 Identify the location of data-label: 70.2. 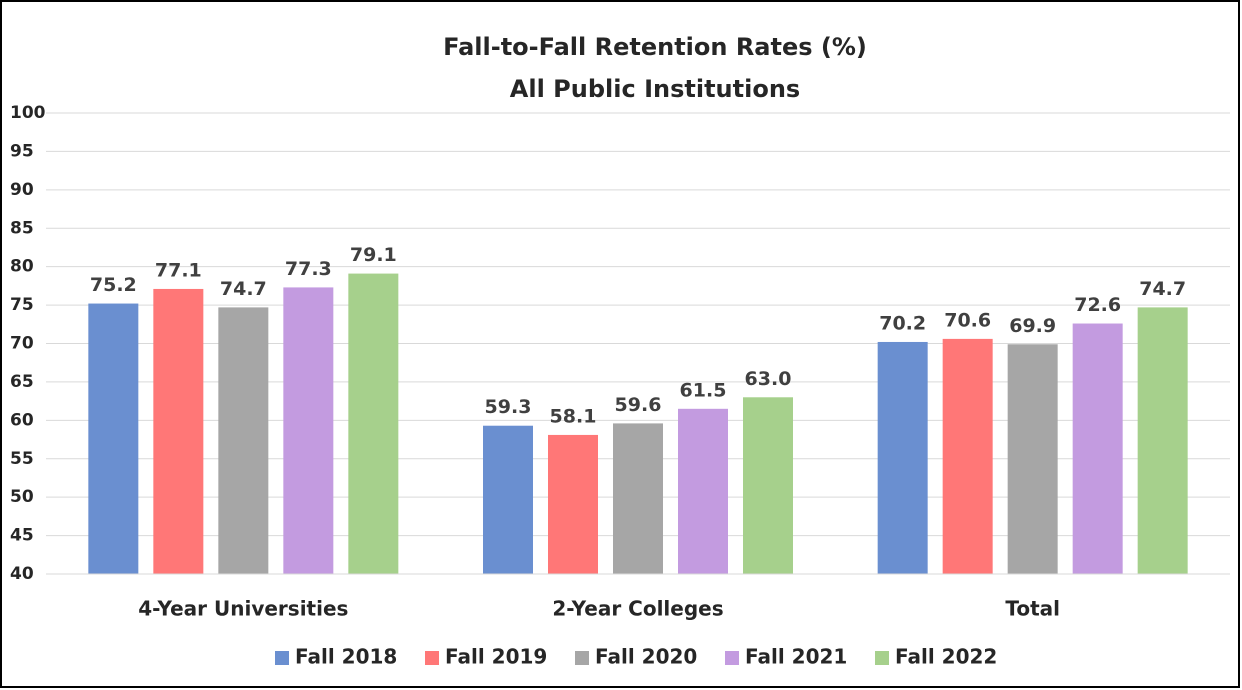
(902, 323).